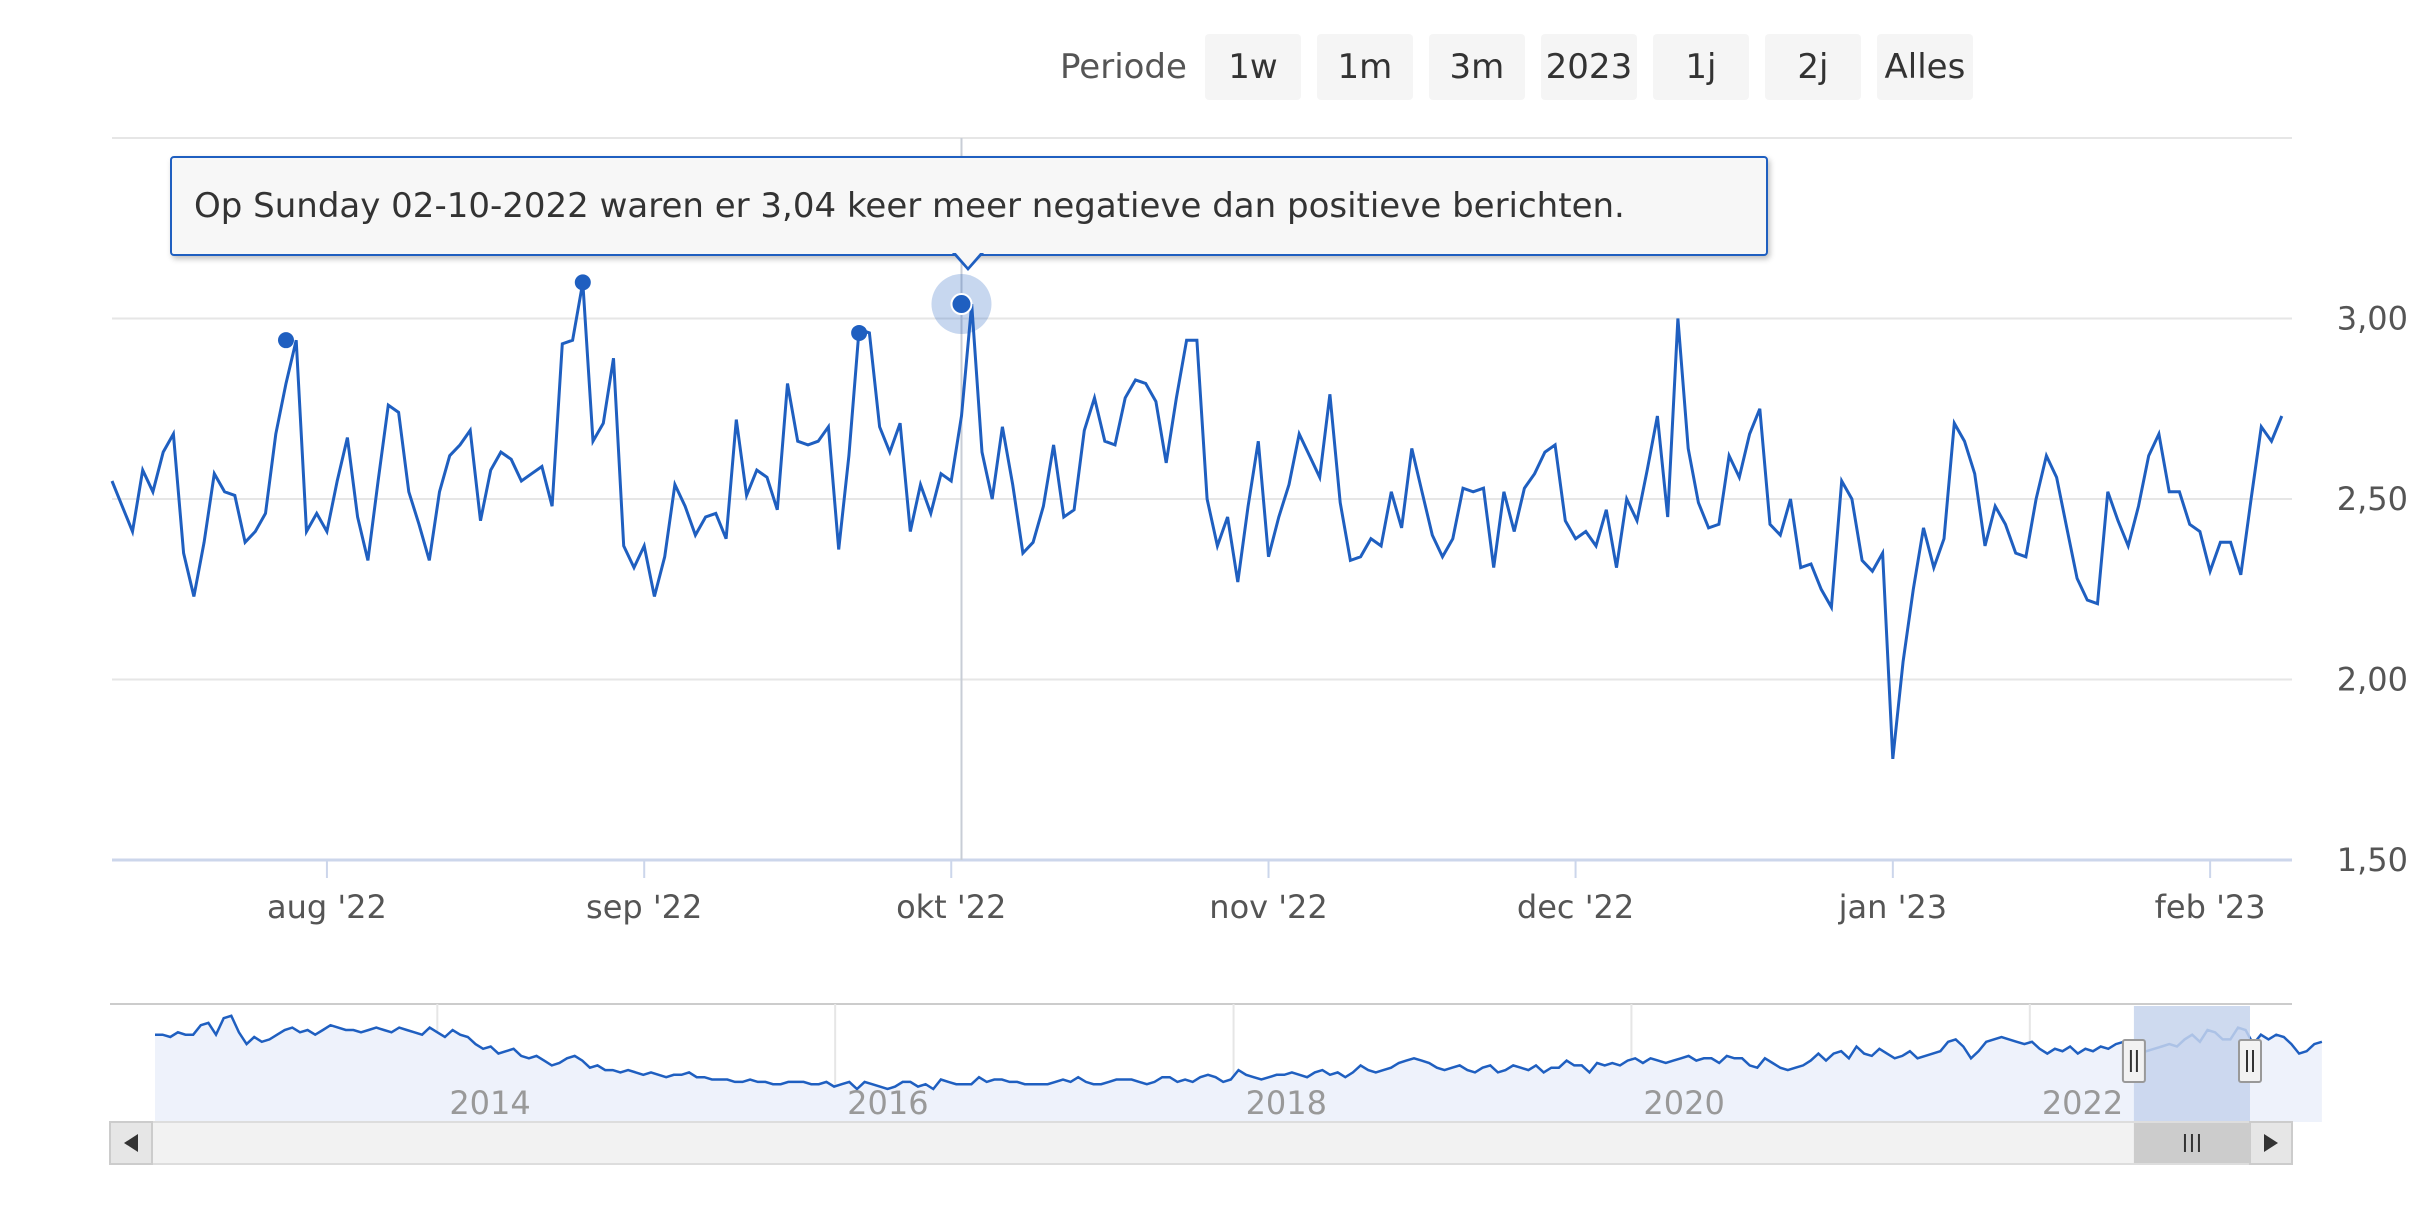  I want to click on arrow-left-icon, so click(131, 1143).